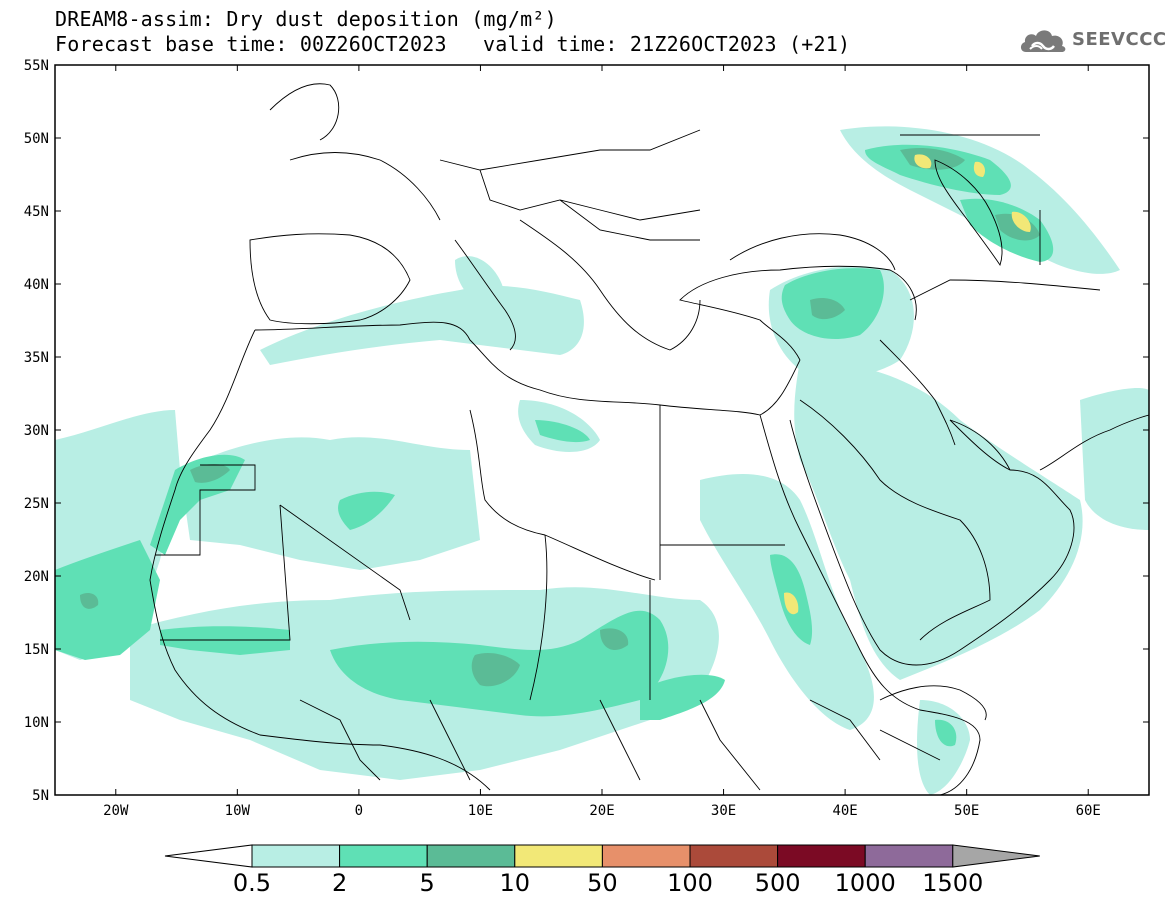 The width and height of the screenshot is (1165, 907). What do you see at coordinates (895, 520) in the screenshot?
I see `border-saudi` at bounding box center [895, 520].